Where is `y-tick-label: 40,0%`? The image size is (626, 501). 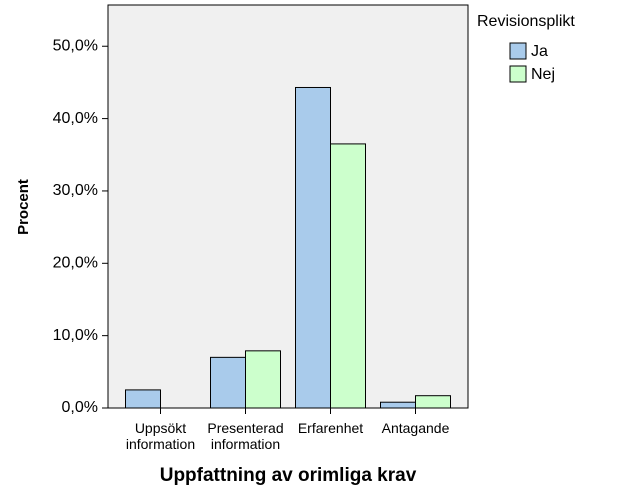
y-tick-label: 40,0% is located at coordinates (75, 118).